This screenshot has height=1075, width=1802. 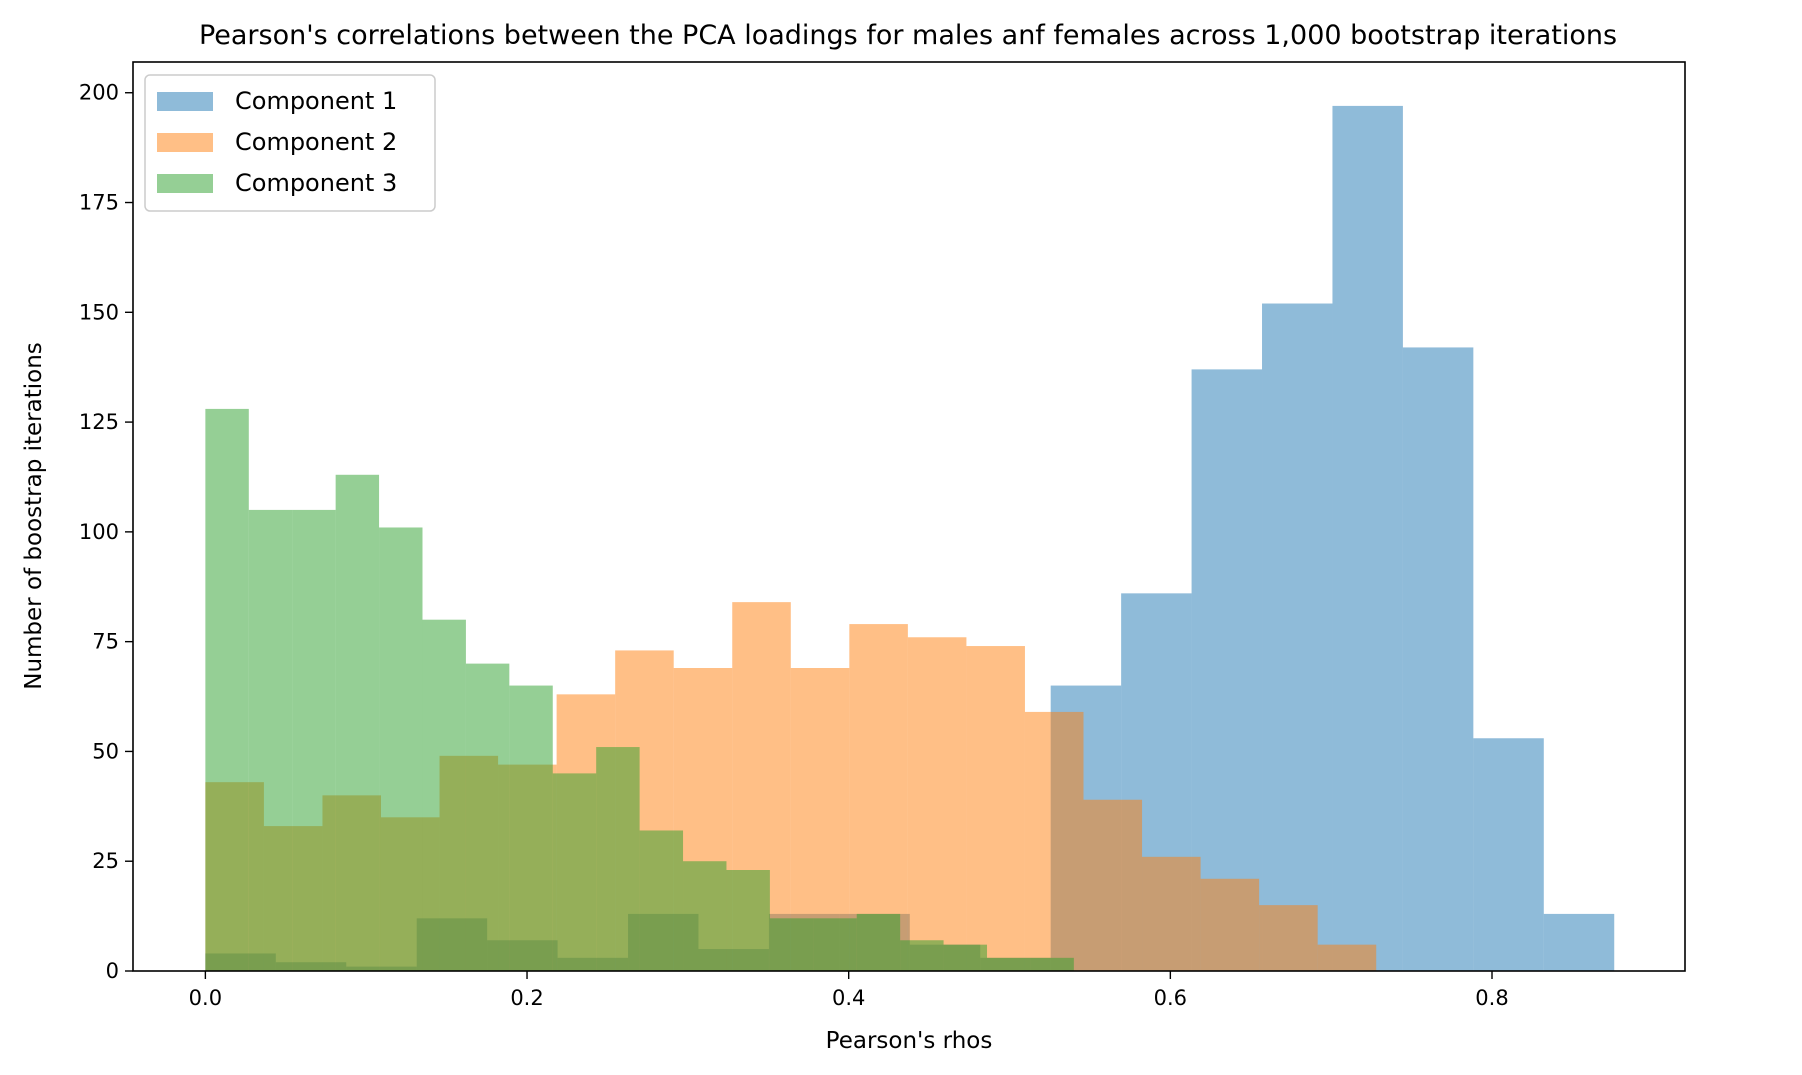 I want to click on y-axis-label: Number of boostrap iterations, so click(x=34, y=516).